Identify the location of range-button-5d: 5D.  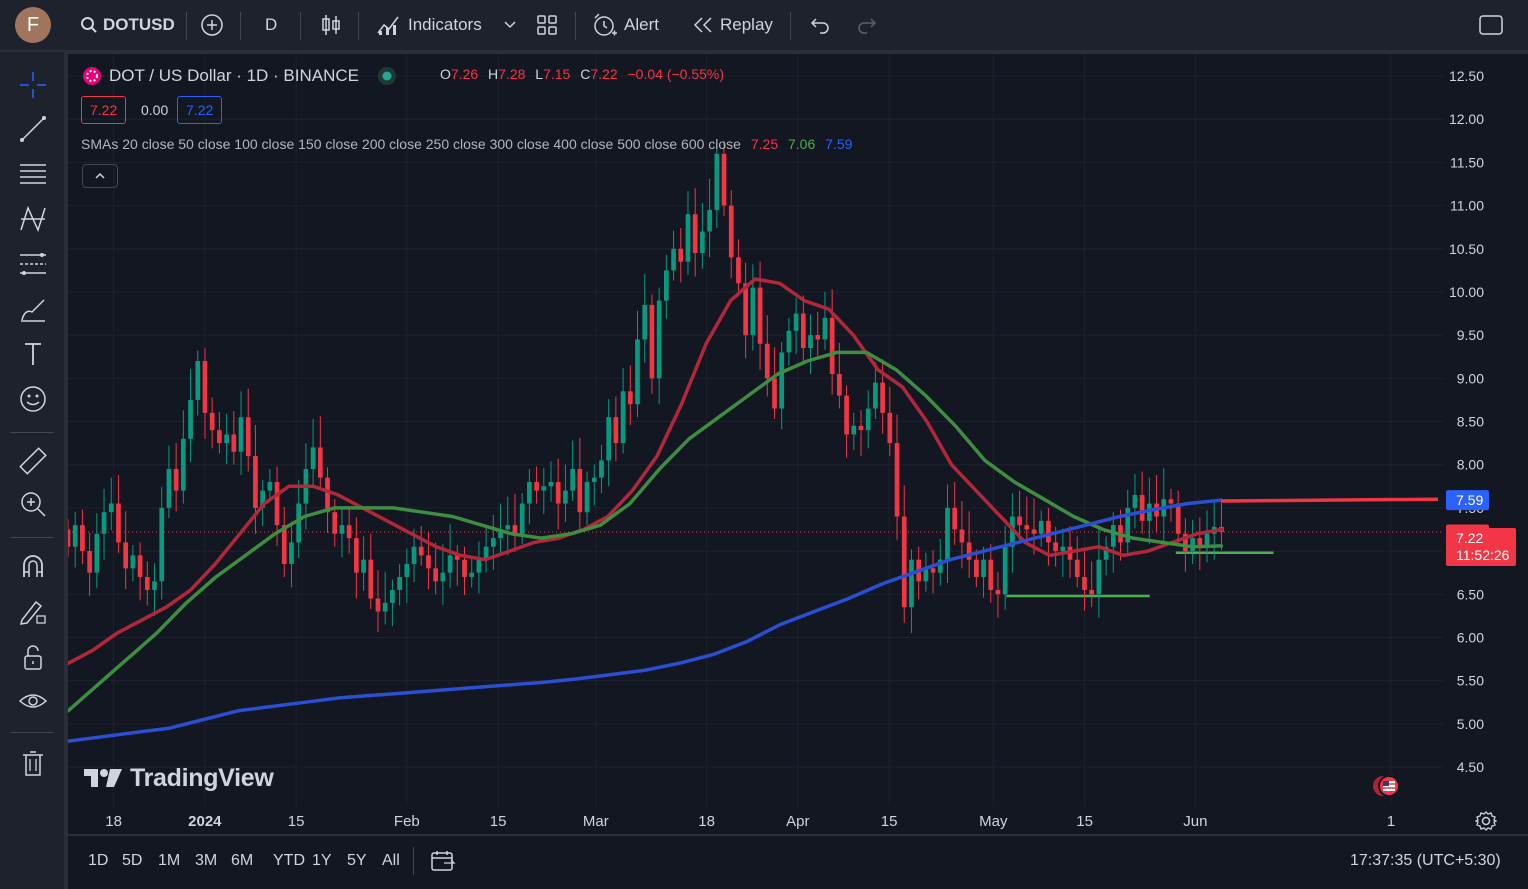
(132, 860).